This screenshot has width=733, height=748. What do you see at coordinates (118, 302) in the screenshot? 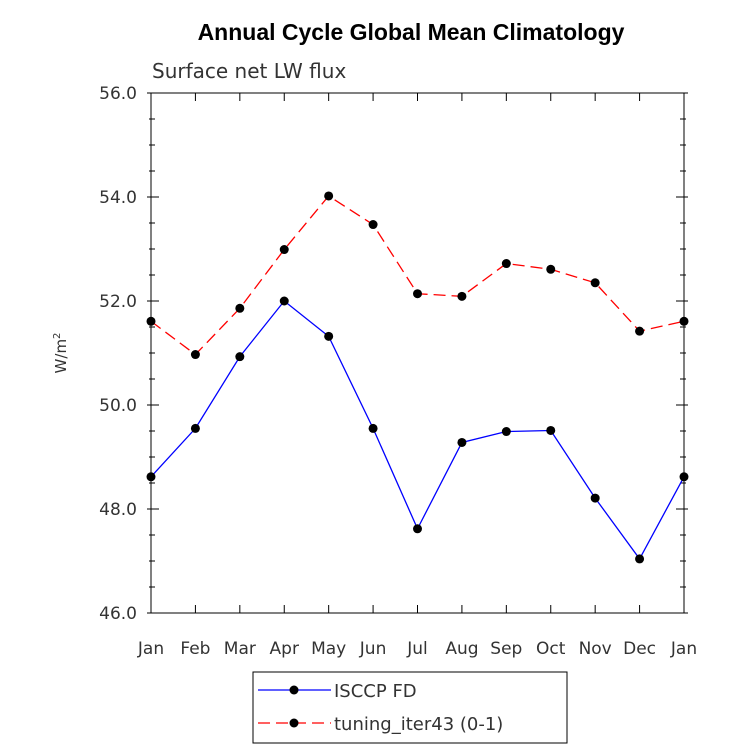
I see `y-tick-label: 52.0` at bounding box center [118, 302].